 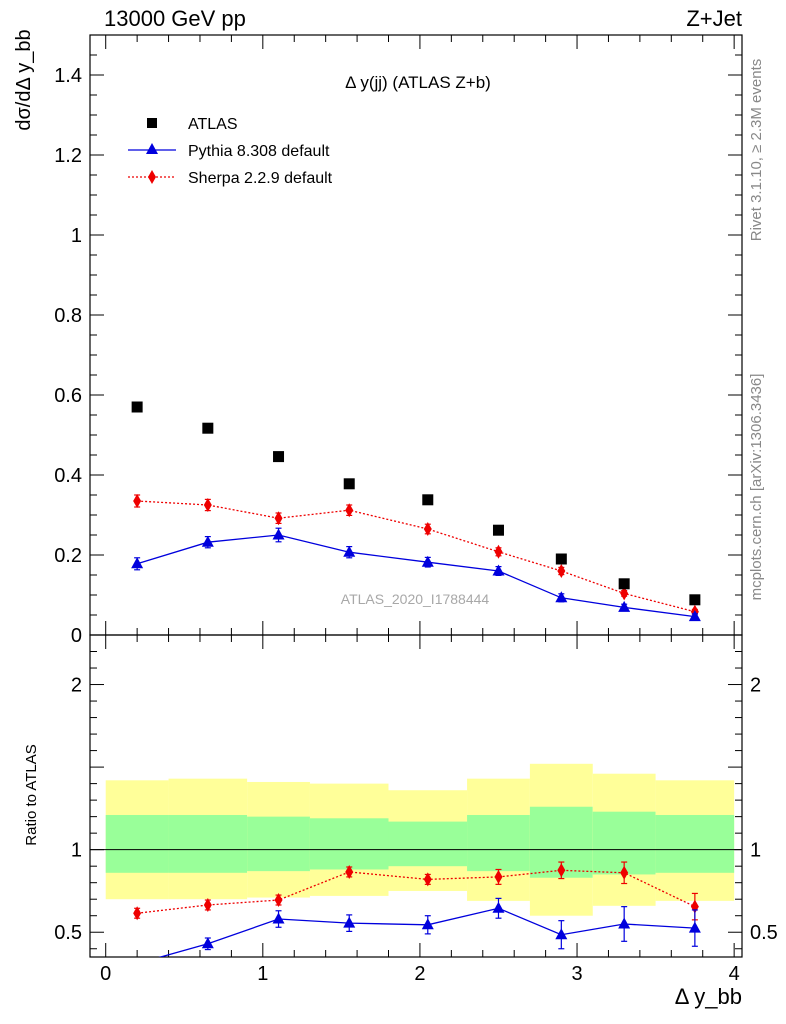 I want to click on y-tick-label: 1.2, so click(x=68, y=156).